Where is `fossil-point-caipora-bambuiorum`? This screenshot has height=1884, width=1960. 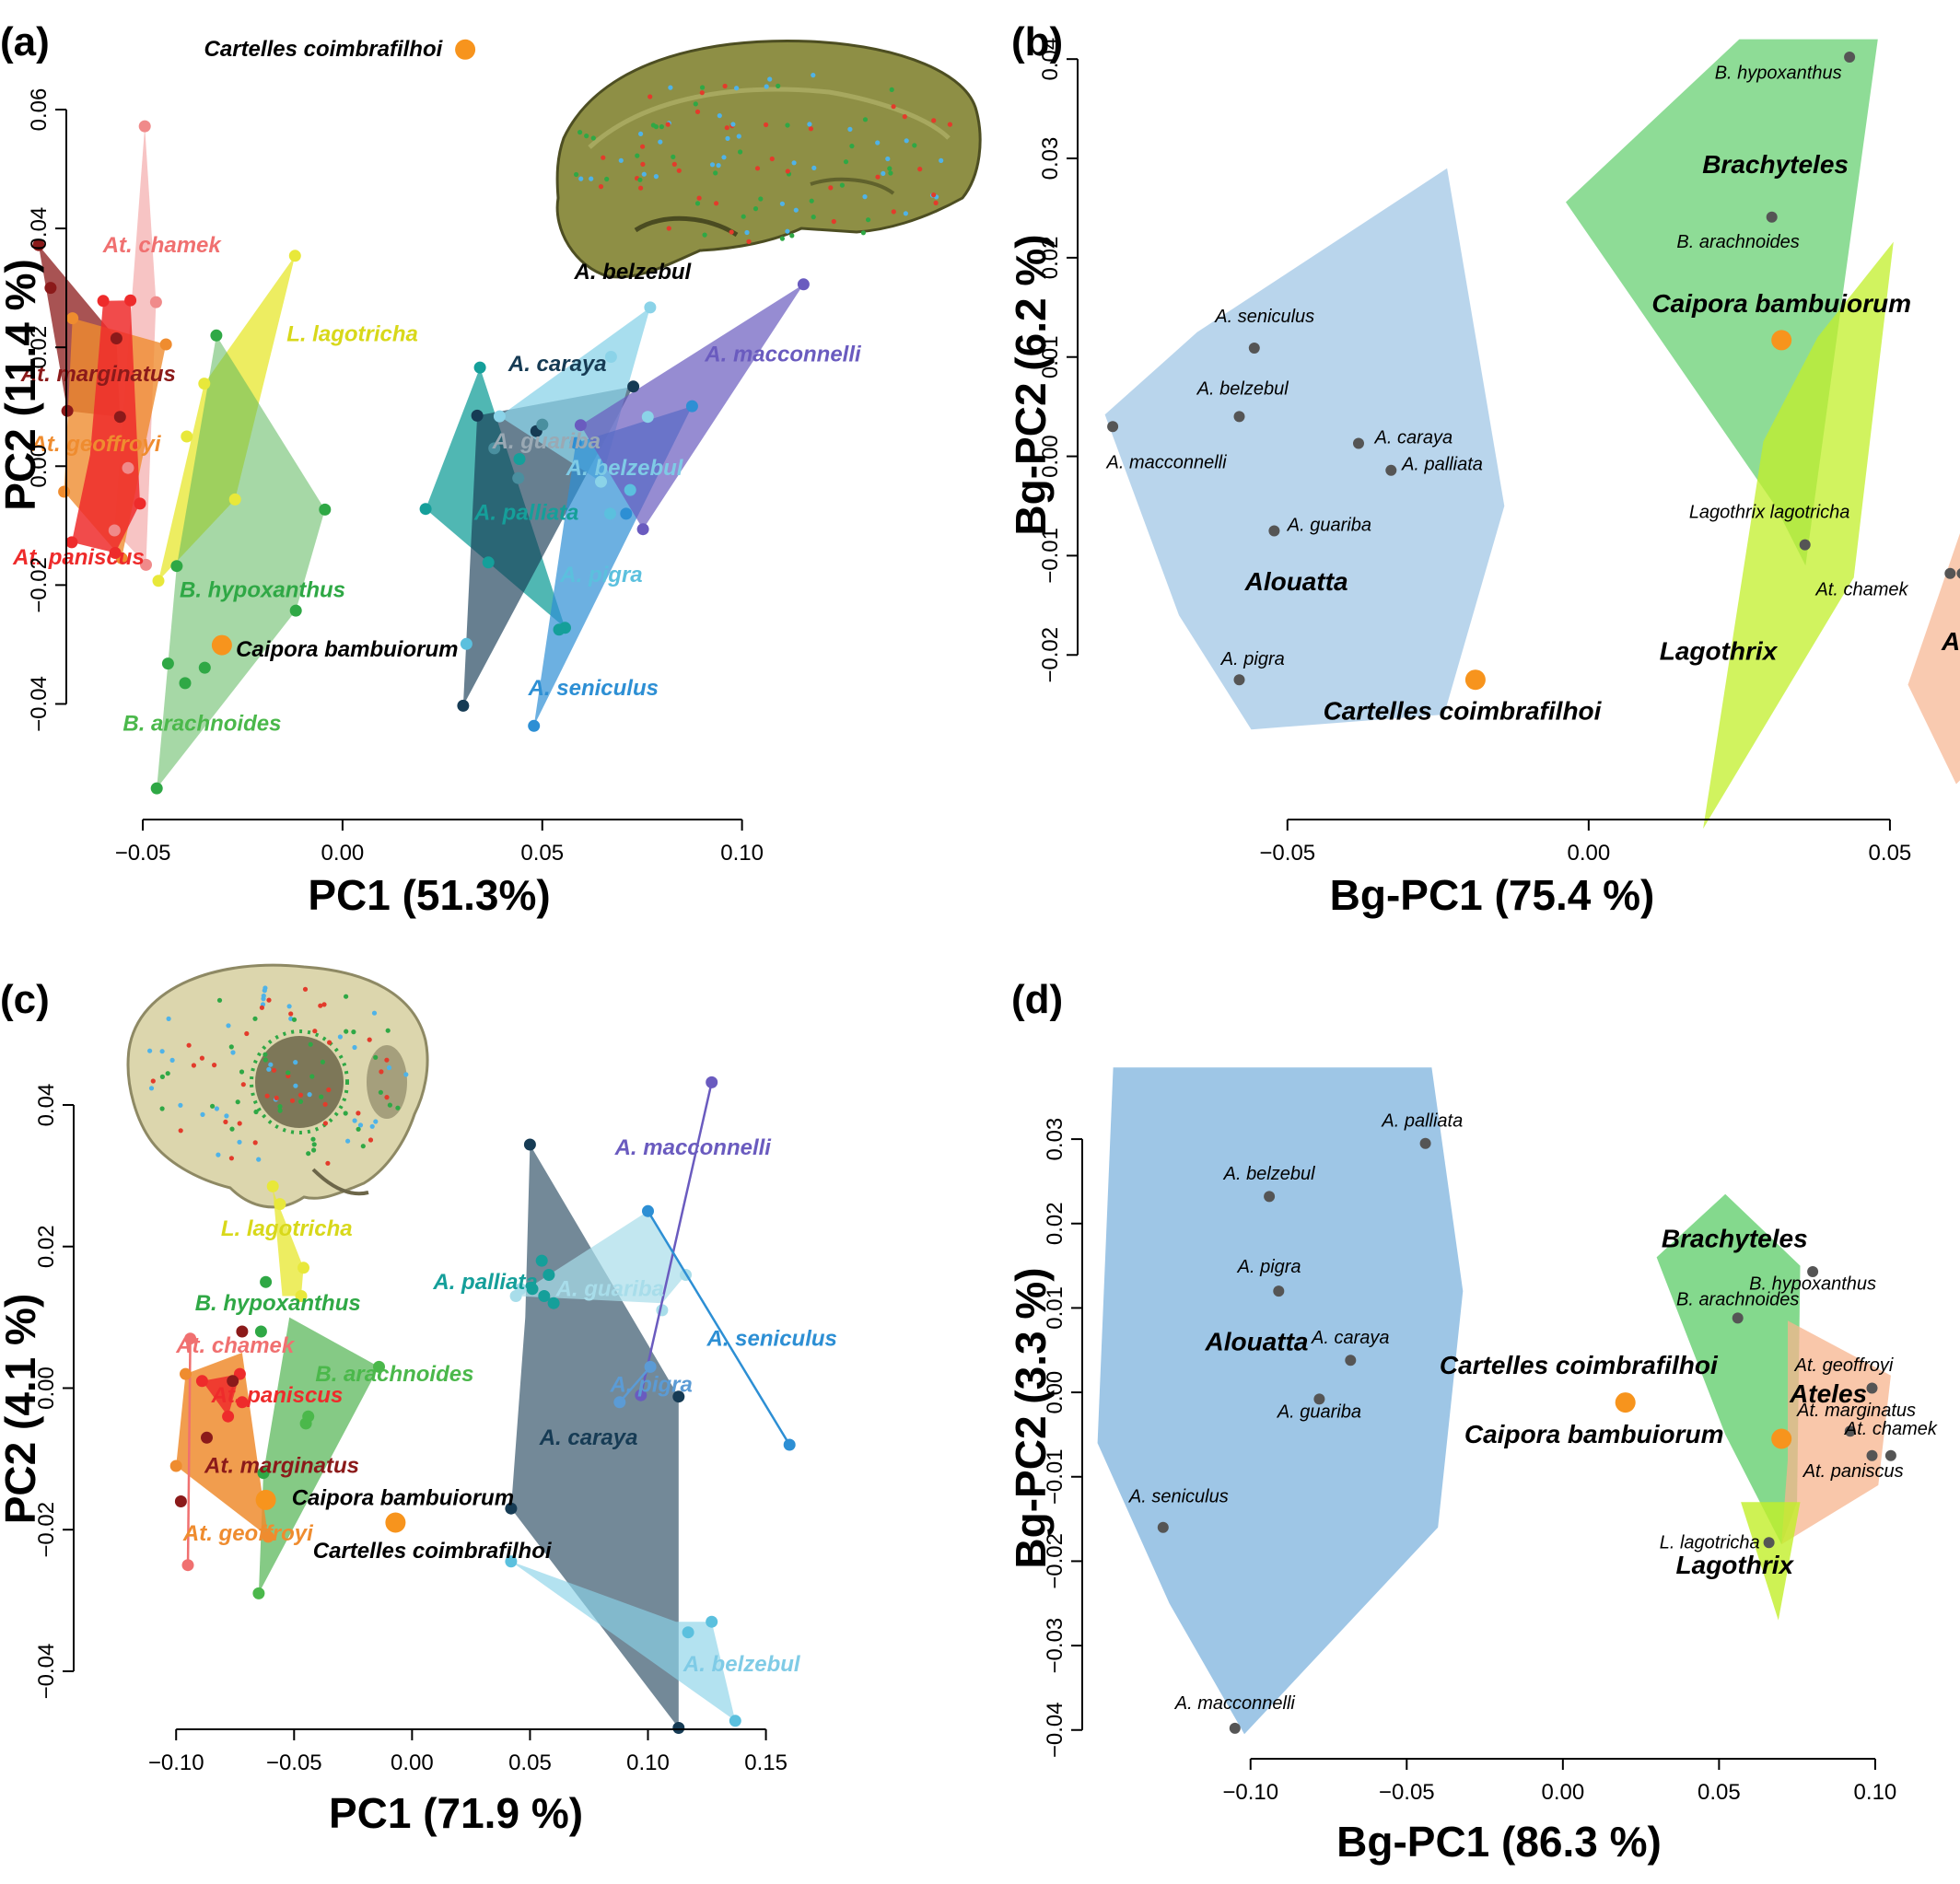 fossil-point-caipora-bambuiorum is located at coordinates (221, 645).